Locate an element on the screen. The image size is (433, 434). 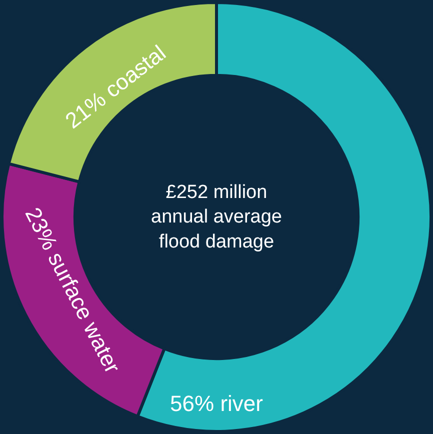
text: £252 million annual average flood damage is located at coordinates (216, 217).